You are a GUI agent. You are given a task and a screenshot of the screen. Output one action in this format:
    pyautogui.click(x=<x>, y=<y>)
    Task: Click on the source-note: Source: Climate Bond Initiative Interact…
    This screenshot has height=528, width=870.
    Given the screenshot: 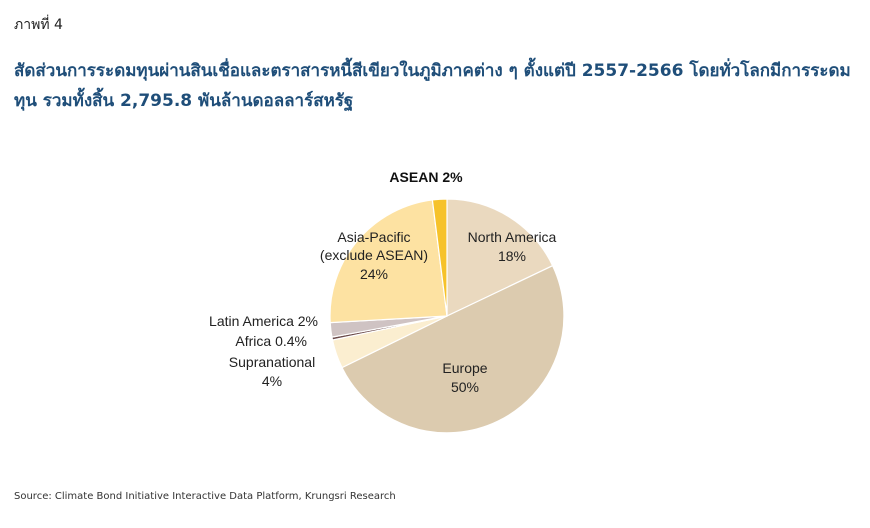 What is the action you would take?
    pyautogui.click(x=205, y=496)
    